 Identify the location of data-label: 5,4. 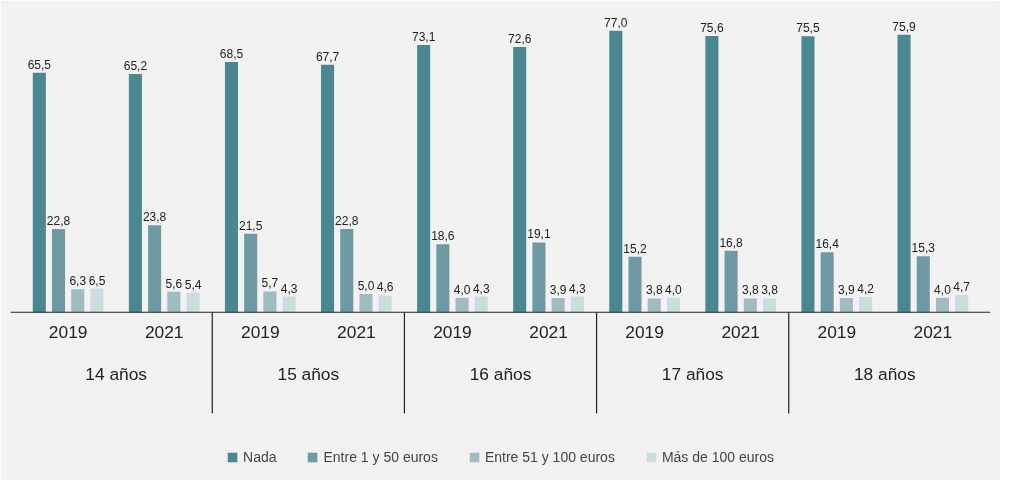
(193, 284).